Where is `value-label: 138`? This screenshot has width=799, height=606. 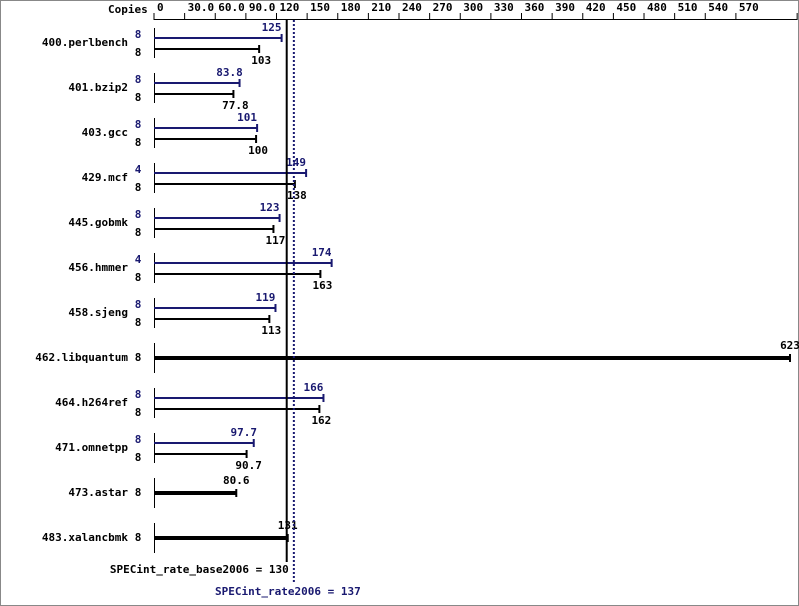
value-label: 138 is located at coordinates (297, 195).